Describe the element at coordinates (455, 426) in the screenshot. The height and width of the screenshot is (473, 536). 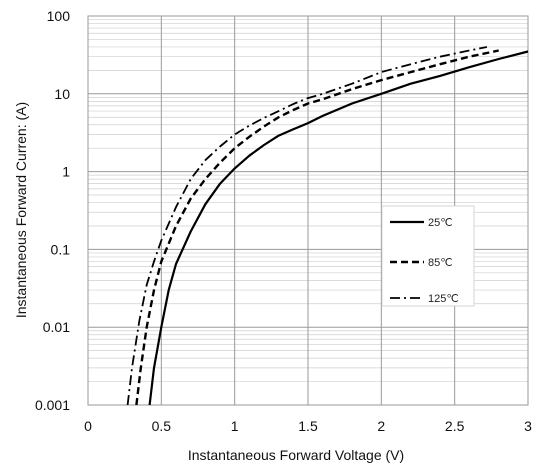
I see `x-tick-label: 2.5` at that location.